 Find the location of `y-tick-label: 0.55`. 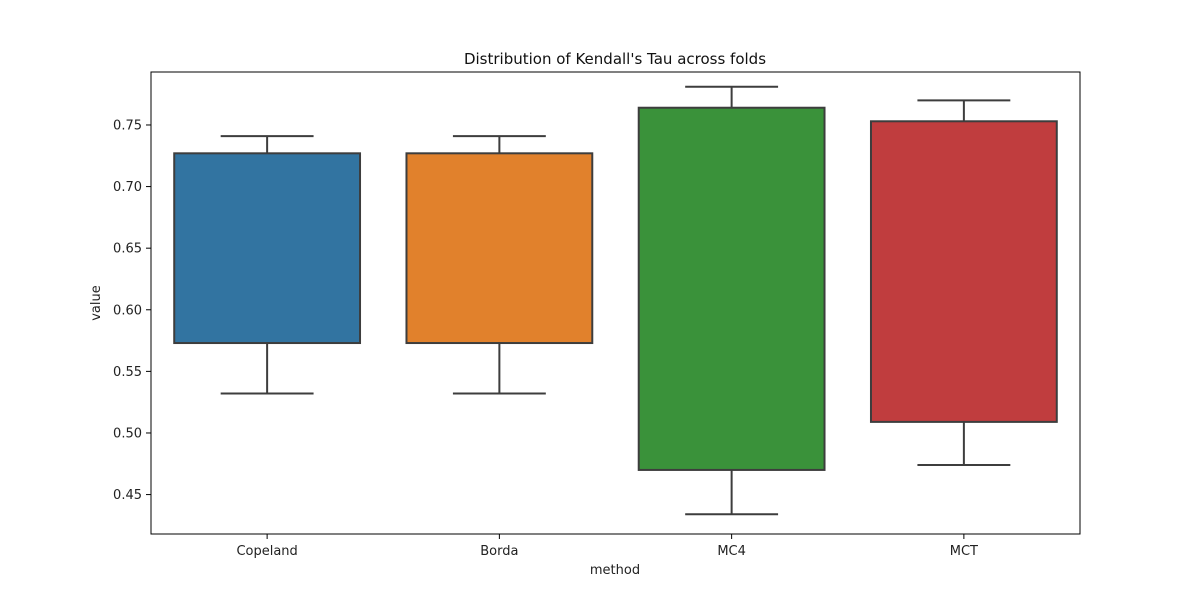

y-tick-label: 0.55 is located at coordinates (127, 372).